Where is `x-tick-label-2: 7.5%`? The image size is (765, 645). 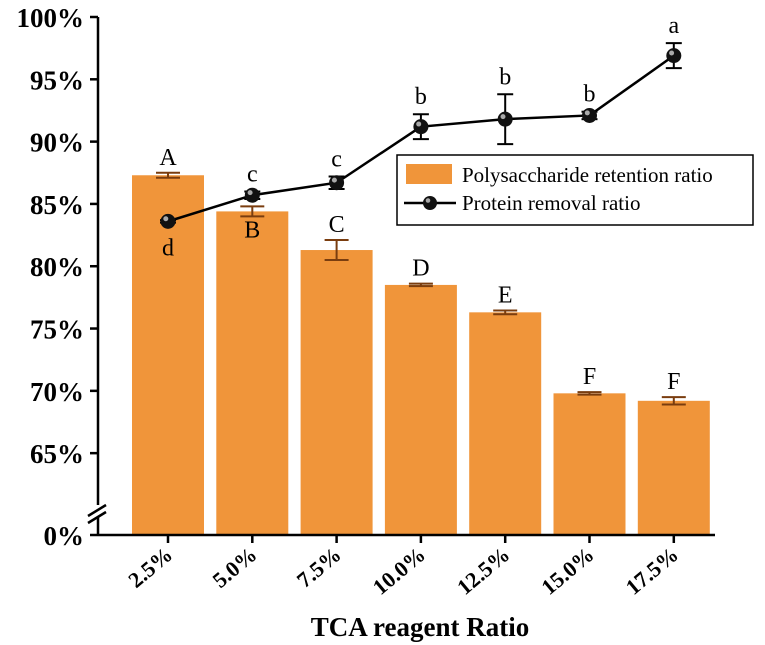
x-tick-label-2: 7.5% is located at coordinates (319, 567).